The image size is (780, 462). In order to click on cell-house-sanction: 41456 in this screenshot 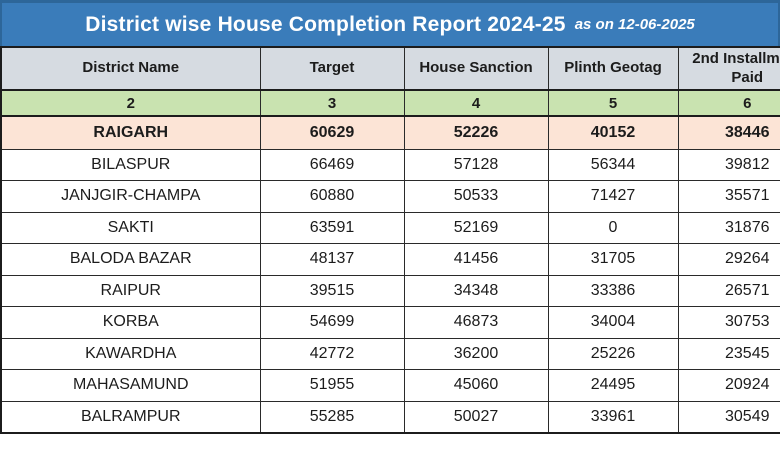, I will do `click(476, 259)`.